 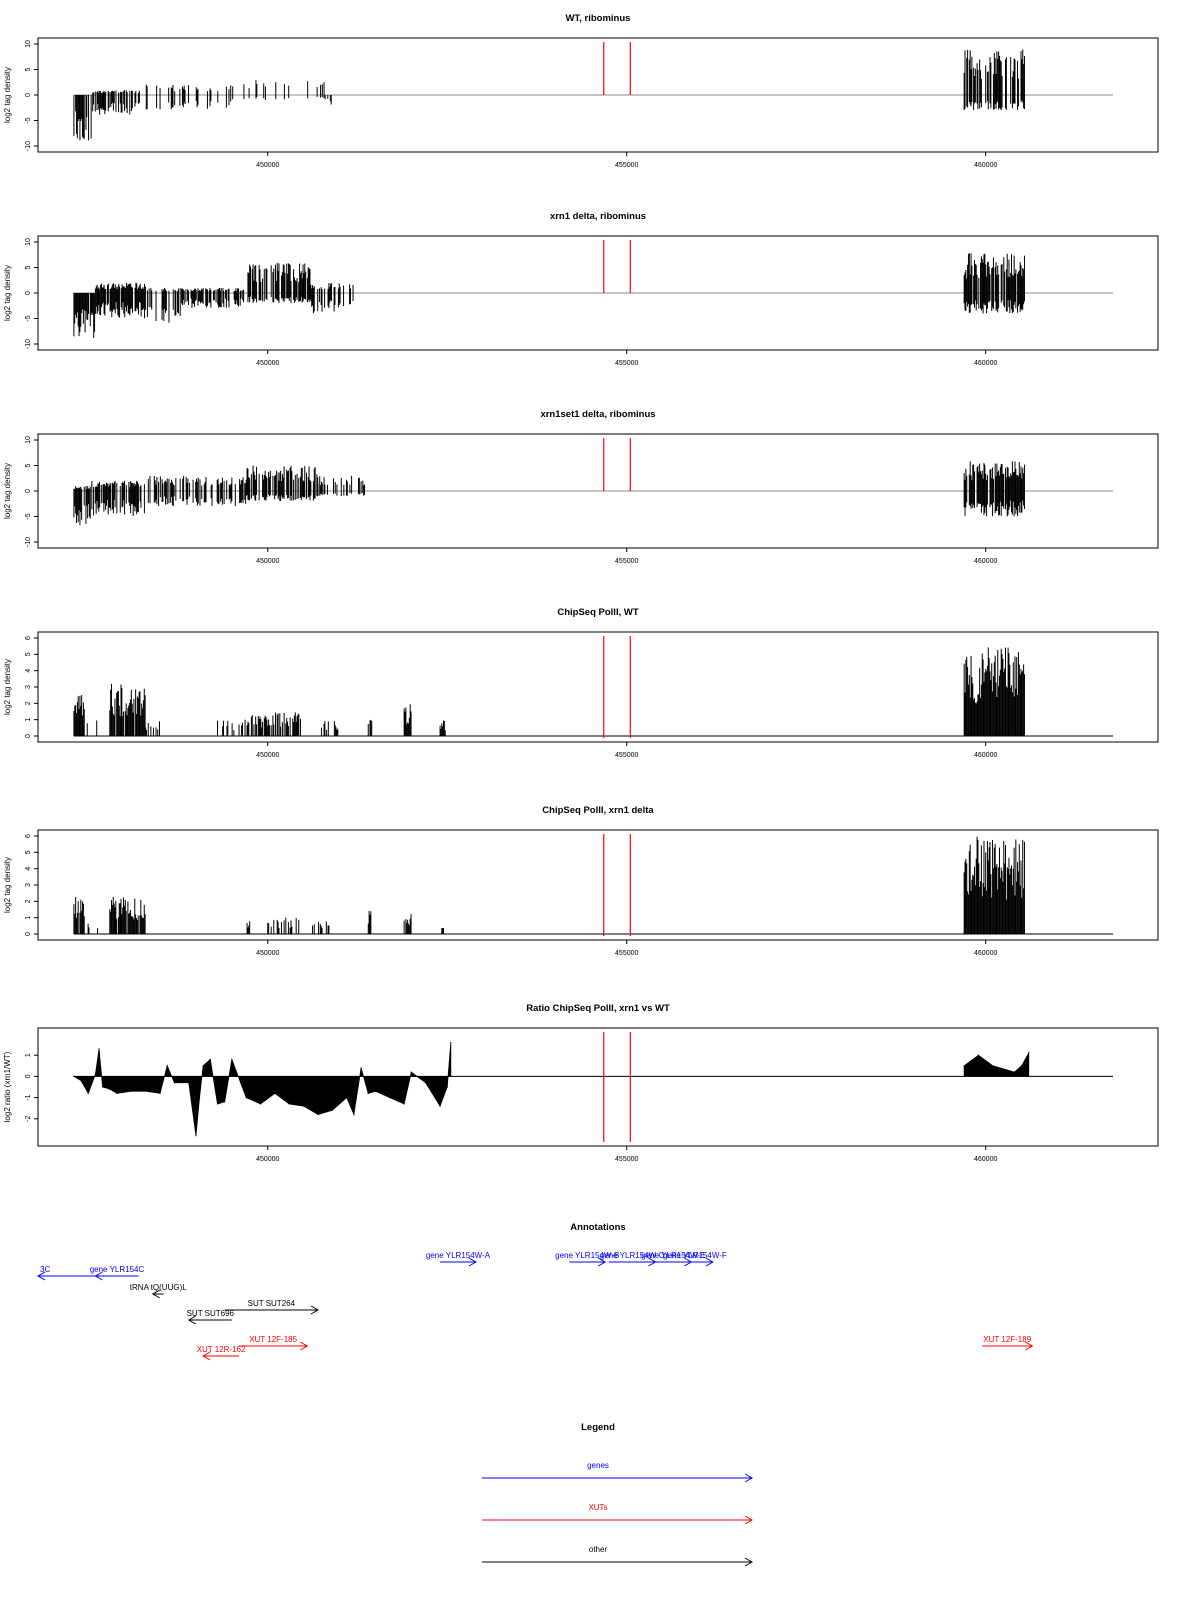 I want to click on annotation-feature: XUT 12F-185, so click(x=274, y=1343).